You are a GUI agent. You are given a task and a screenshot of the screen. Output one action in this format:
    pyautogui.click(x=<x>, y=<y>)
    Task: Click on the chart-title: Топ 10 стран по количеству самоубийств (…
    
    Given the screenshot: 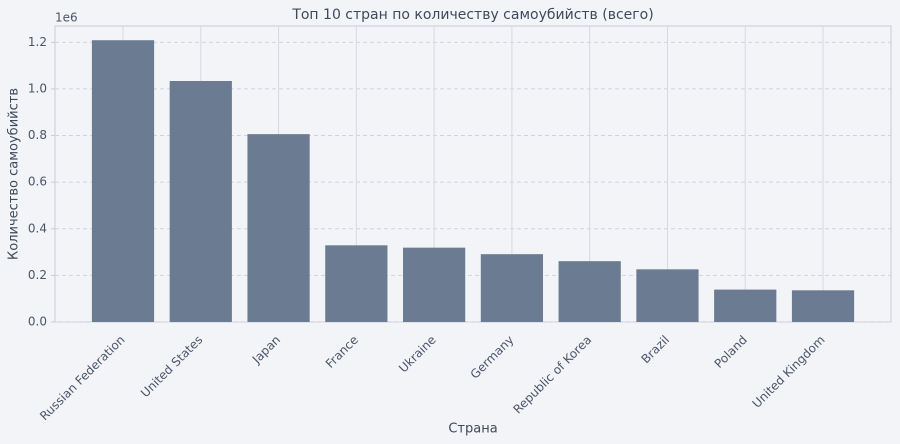 What is the action you would take?
    pyautogui.click(x=472, y=15)
    